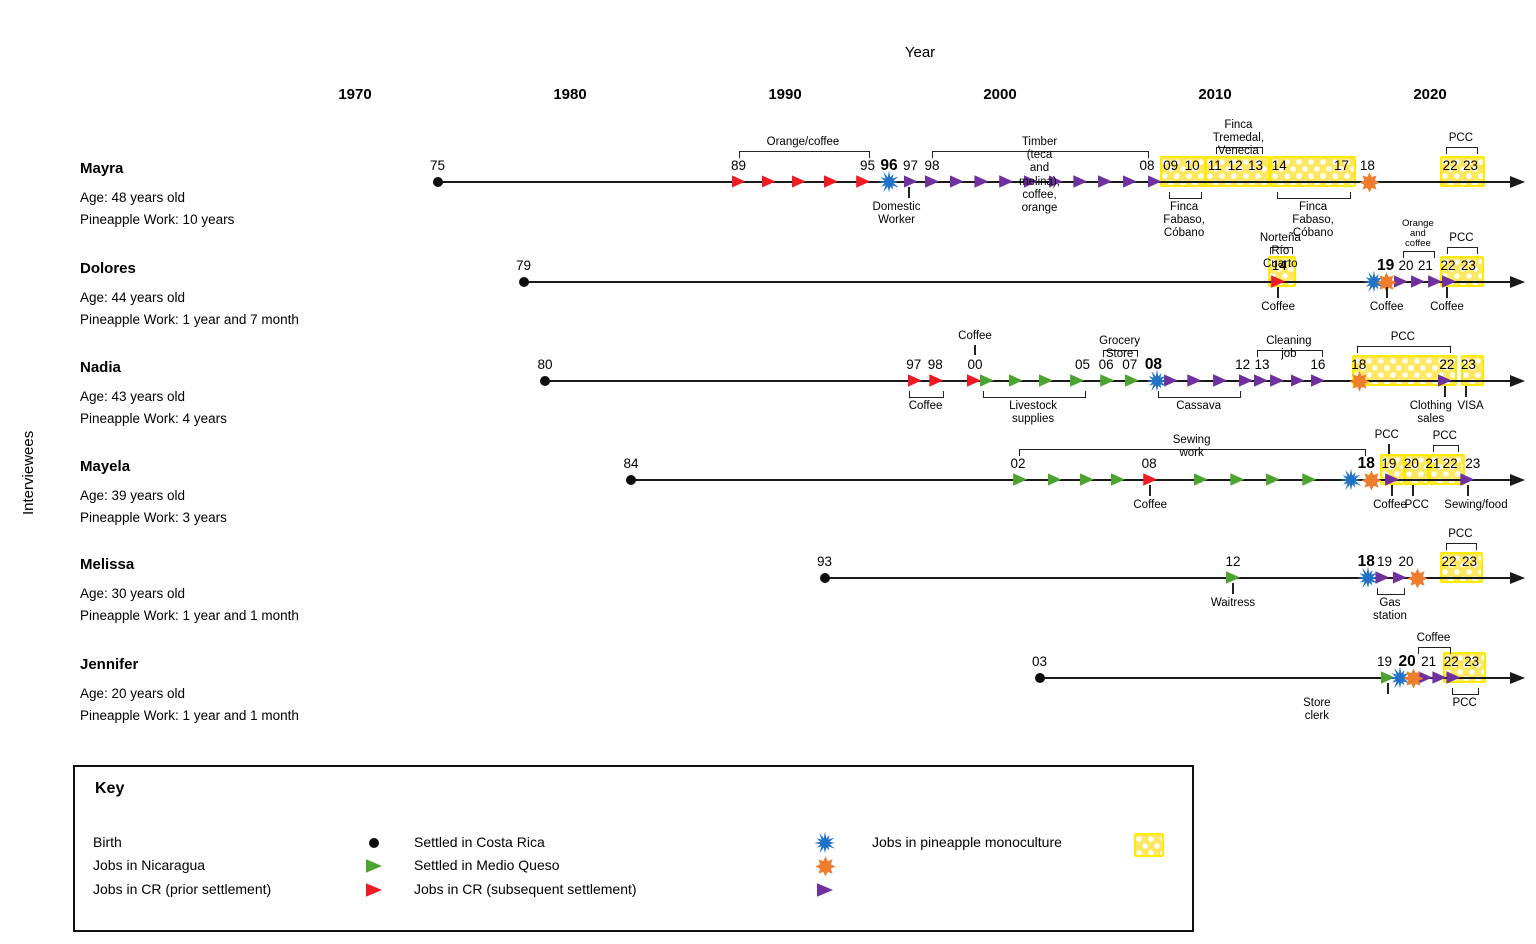 The height and width of the screenshot is (944, 1536). I want to click on pointer-label: Waitress, so click(1233, 603).